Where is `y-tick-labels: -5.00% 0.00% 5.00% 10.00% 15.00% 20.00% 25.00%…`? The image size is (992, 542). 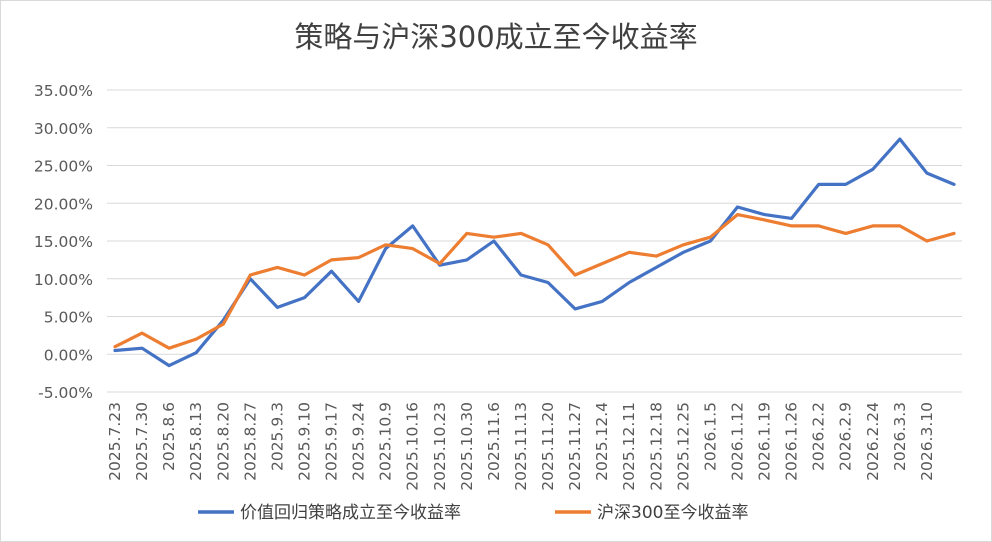 y-tick-labels: -5.00% 0.00% 5.00% 10.00% 15.00% 20.00% 25.00%… is located at coordinates (63, 242).